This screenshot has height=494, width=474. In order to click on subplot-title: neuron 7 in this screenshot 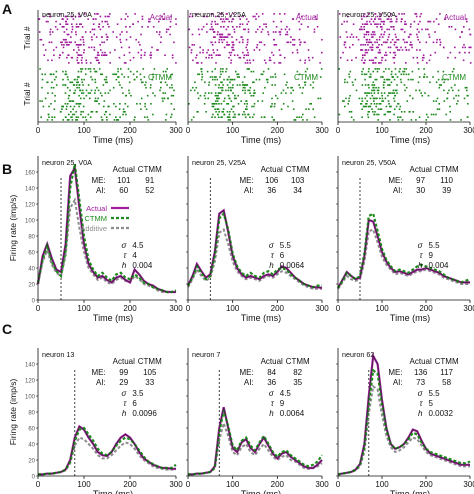, I will do `click(206, 354)`.